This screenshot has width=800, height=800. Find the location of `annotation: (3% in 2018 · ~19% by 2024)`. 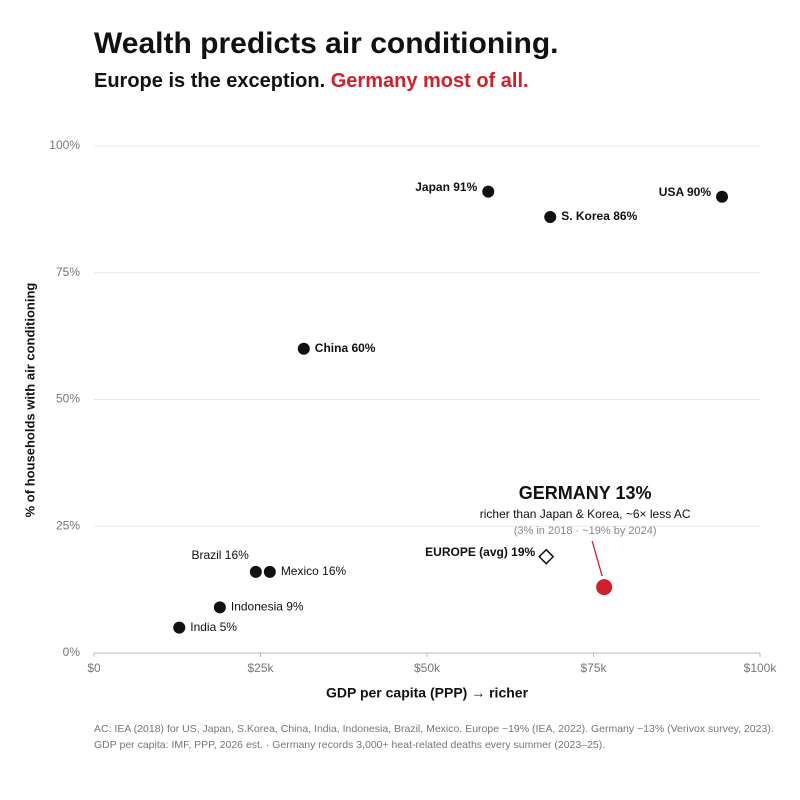

annotation: (3% in 2018 · ~19% by 2024) is located at coordinates (585, 531).